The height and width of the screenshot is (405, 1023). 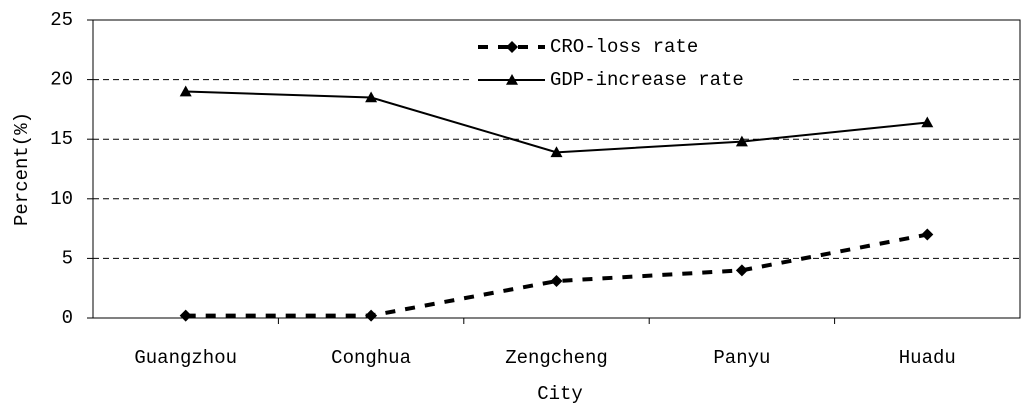 I want to click on y-tick-label: 25, so click(x=61, y=20).